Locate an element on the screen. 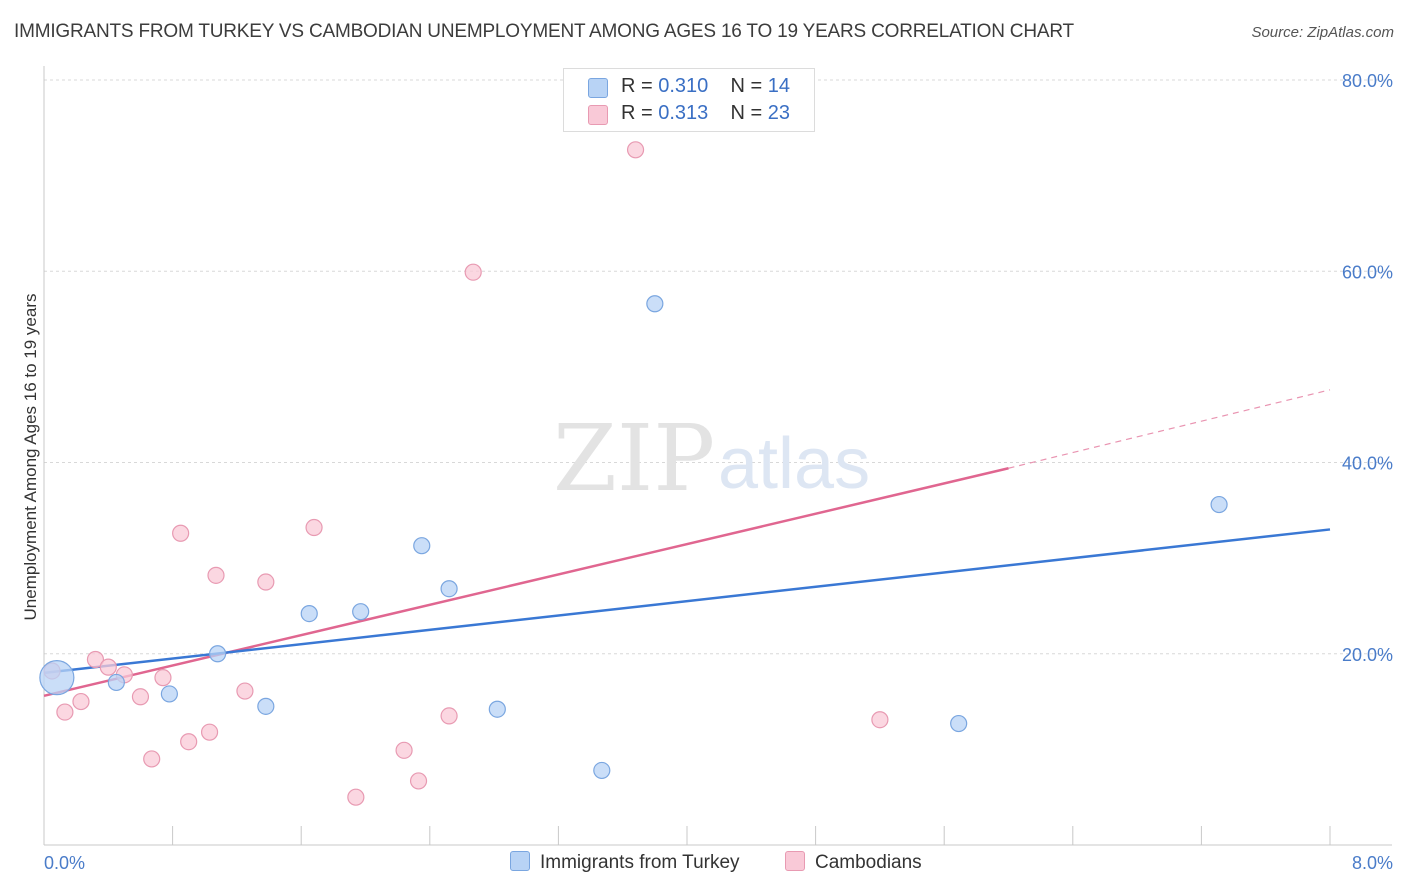  bottom-legend-turkey: Immigrants from Turkey is located at coordinates (625, 862).